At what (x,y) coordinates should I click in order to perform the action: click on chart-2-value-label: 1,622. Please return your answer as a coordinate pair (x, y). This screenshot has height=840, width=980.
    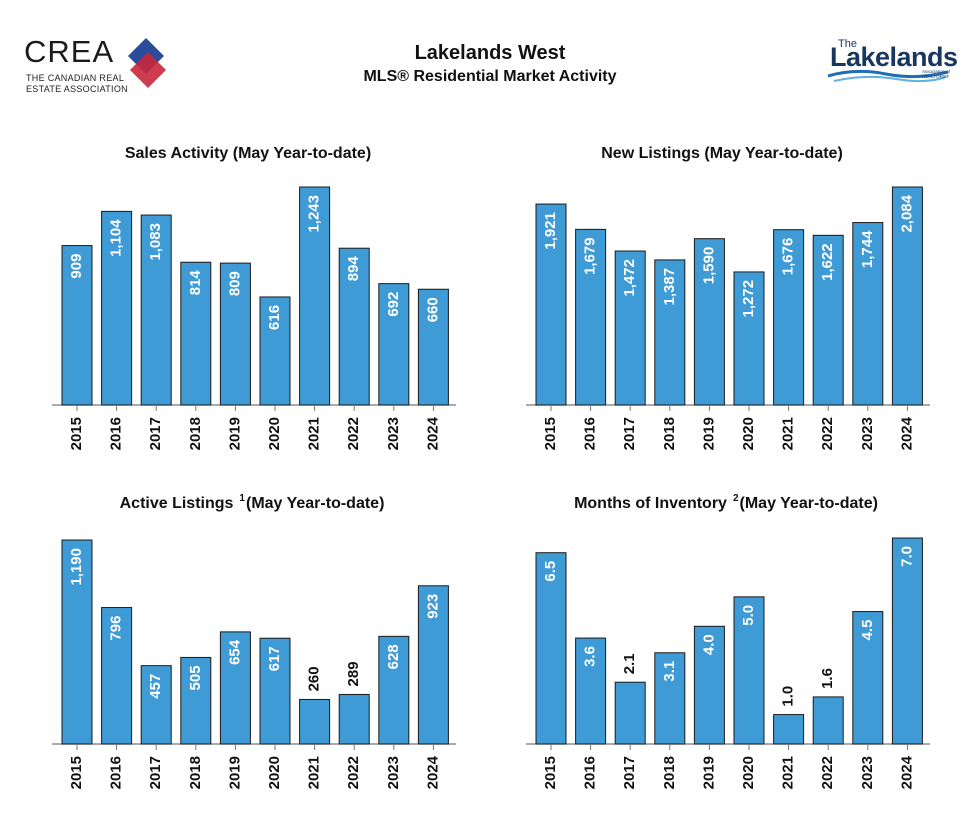
    Looking at the image, I should click on (827, 262).